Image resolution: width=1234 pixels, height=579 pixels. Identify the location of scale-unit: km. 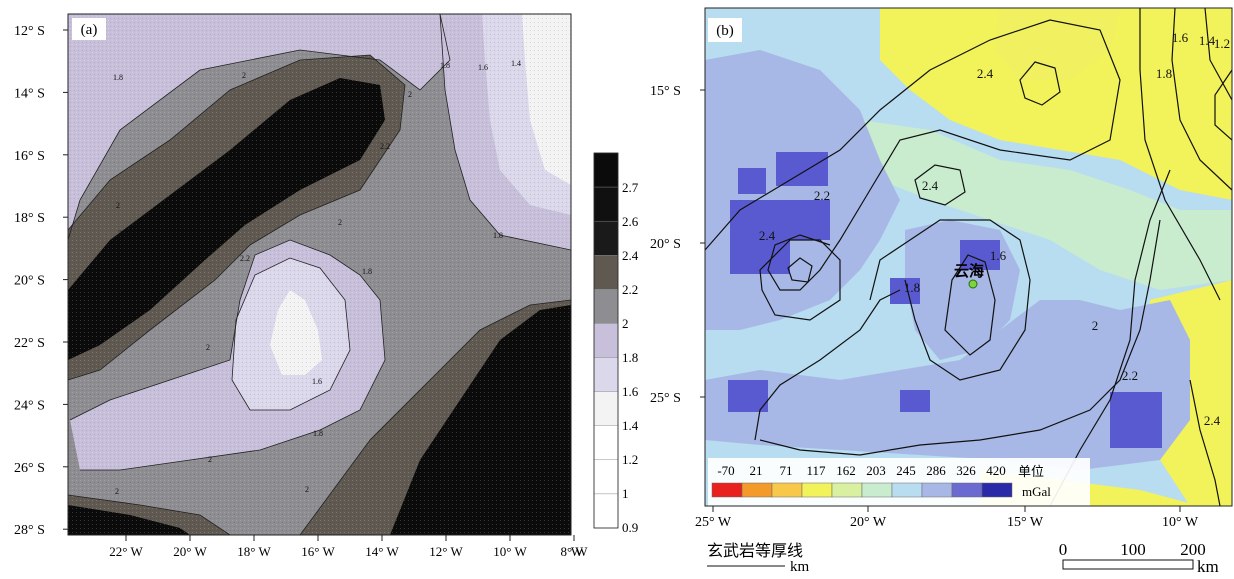
(1208, 565).